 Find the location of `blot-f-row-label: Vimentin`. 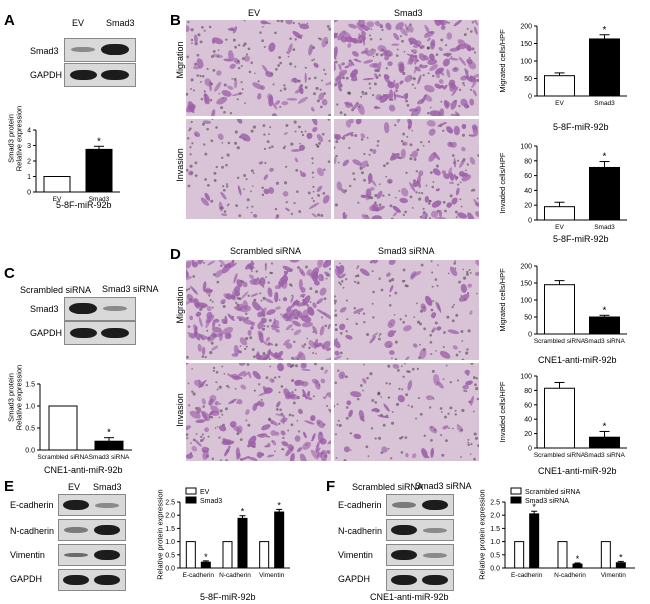

blot-f-row-label: Vimentin is located at coordinates (355, 555).